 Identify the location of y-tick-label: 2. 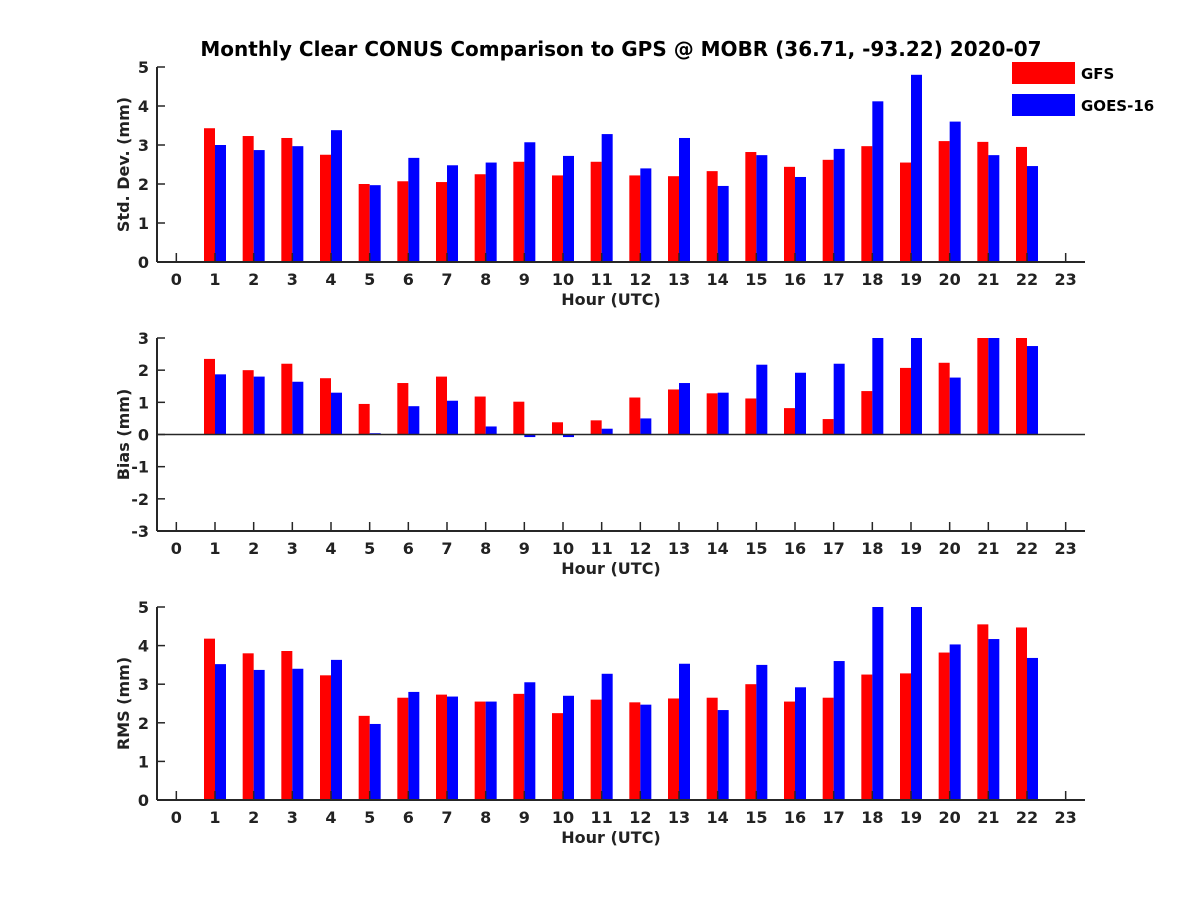
(143, 184).